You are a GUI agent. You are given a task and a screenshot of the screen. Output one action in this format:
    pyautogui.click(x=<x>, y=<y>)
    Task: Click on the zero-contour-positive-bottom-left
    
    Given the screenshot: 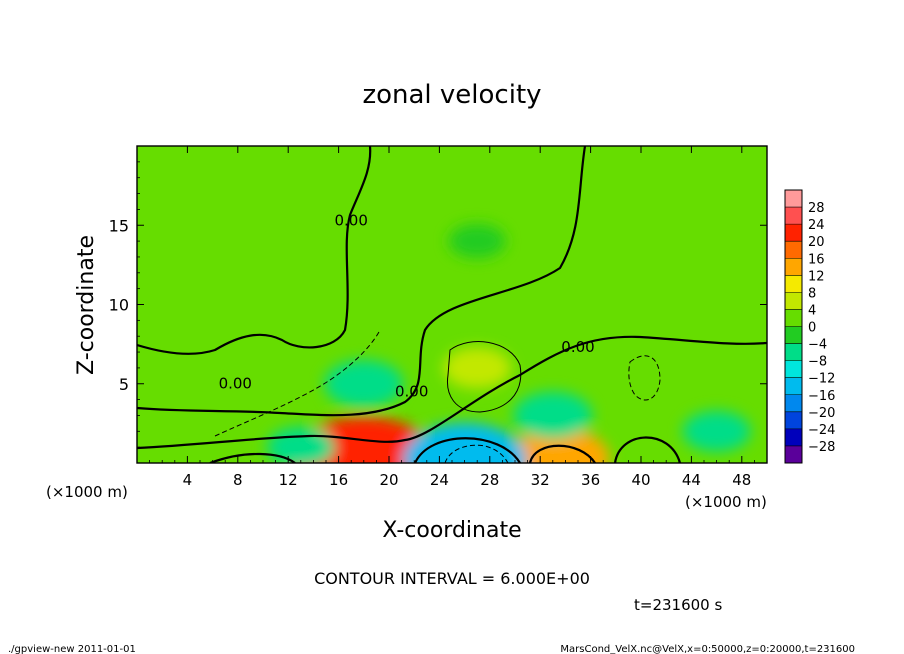 What is the action you would take?
    pyautogui.click(x=252, y=457)
    